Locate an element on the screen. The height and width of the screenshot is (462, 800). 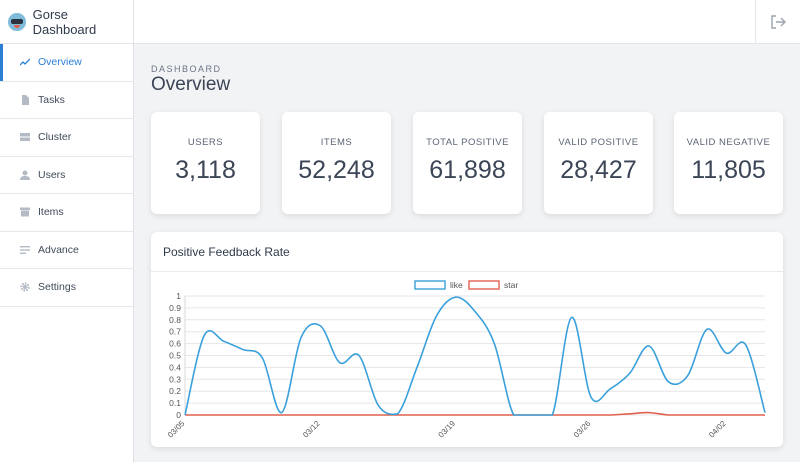
stat-label: USERS is located at coordinates (205, 142).